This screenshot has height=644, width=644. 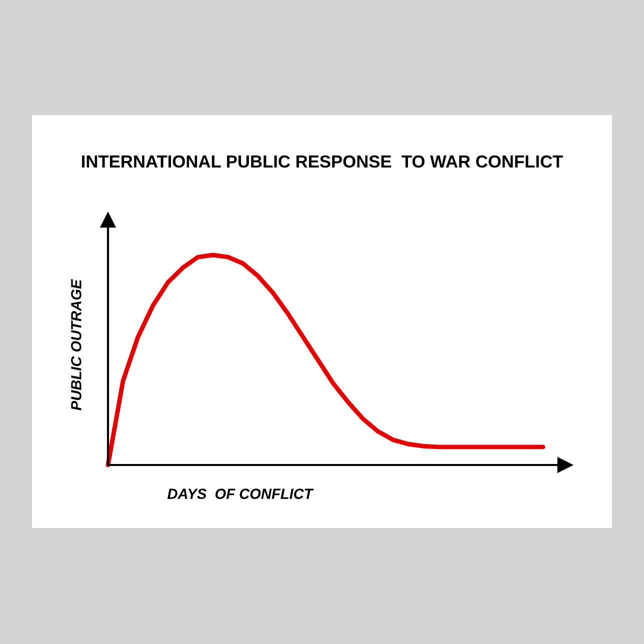 I want to click on chart-title: INTERNATIONAL PUBLIC RESPONSE TO WAR CONFLICT, so click(x=322, y=161).